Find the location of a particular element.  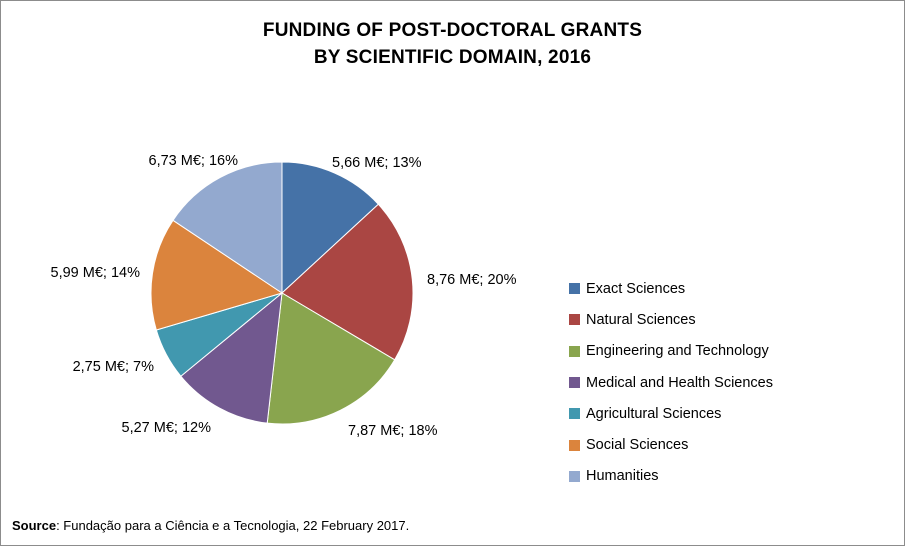

legend-item-natural-sciences: Natural Sciences is located at coordinates (671, 319).